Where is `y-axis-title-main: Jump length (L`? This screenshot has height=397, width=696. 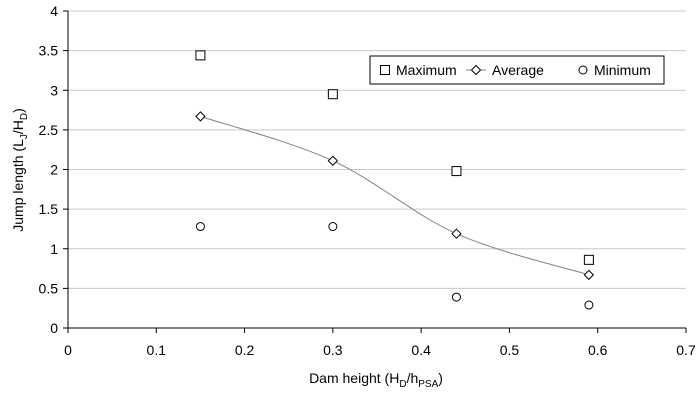
y-axis-title-main: Jump length (L is located at coordinates (18, 185).